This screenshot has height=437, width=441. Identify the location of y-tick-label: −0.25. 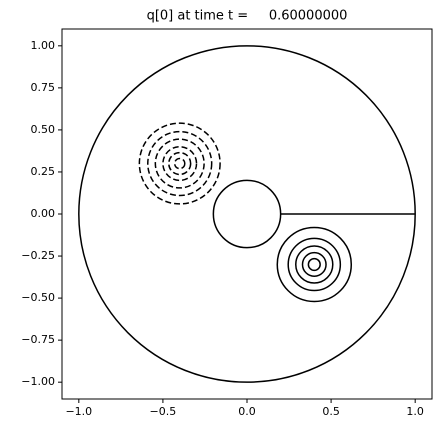
(38, 255).